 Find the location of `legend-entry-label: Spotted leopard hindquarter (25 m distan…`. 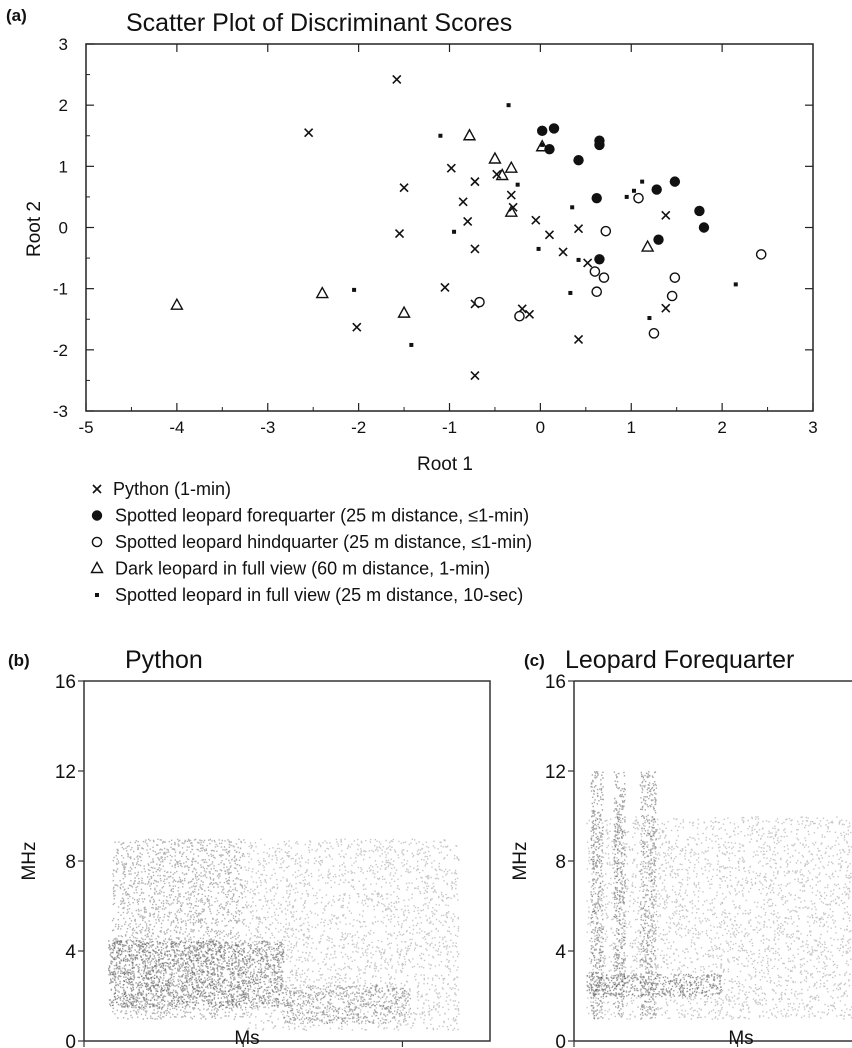

legend-entry-label: Spotted leopard hindquarter (25 m distan… is located at coordinates (323, 542).